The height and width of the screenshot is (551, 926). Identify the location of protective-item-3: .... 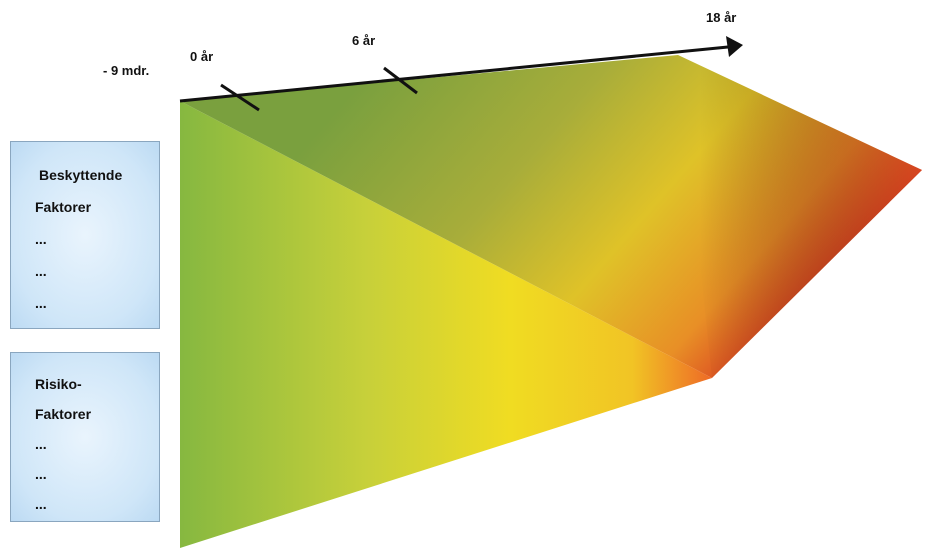
(41, 303).